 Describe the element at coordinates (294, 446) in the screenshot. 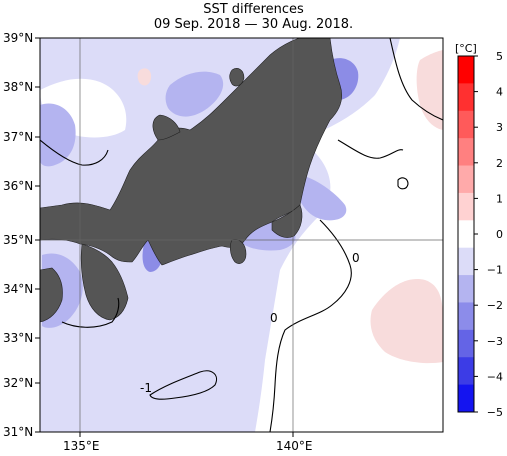

I see `lon-label-140: 140°E` at that location.